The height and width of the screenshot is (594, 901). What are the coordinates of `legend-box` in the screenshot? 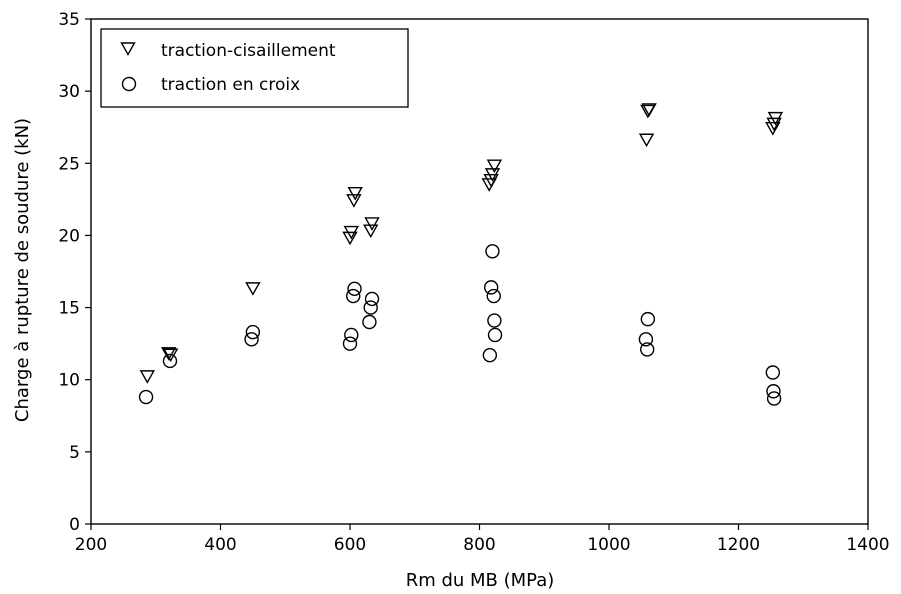 It's located at (254, 68).